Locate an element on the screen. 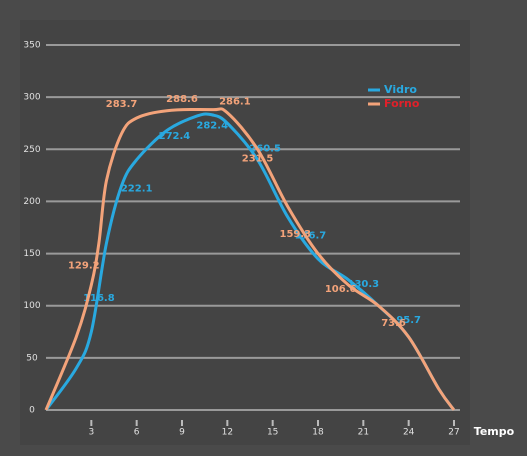  x-tick-label: 6 is located at coordinates (137, 433).